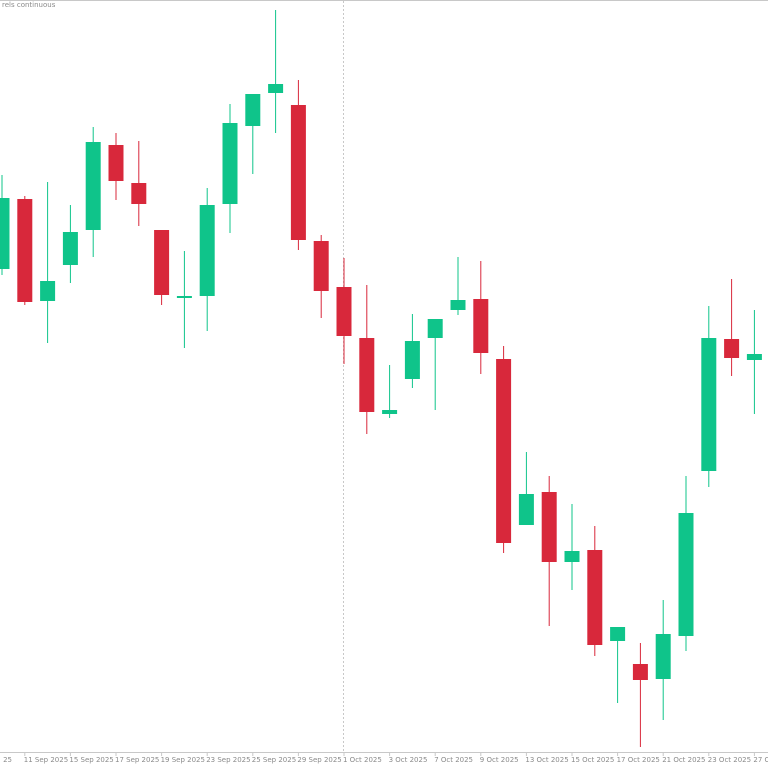  Describe the element at coordinates (546, 760) in the screenshot. I see `x-tick-label: 13 Oct 2025` at that location.